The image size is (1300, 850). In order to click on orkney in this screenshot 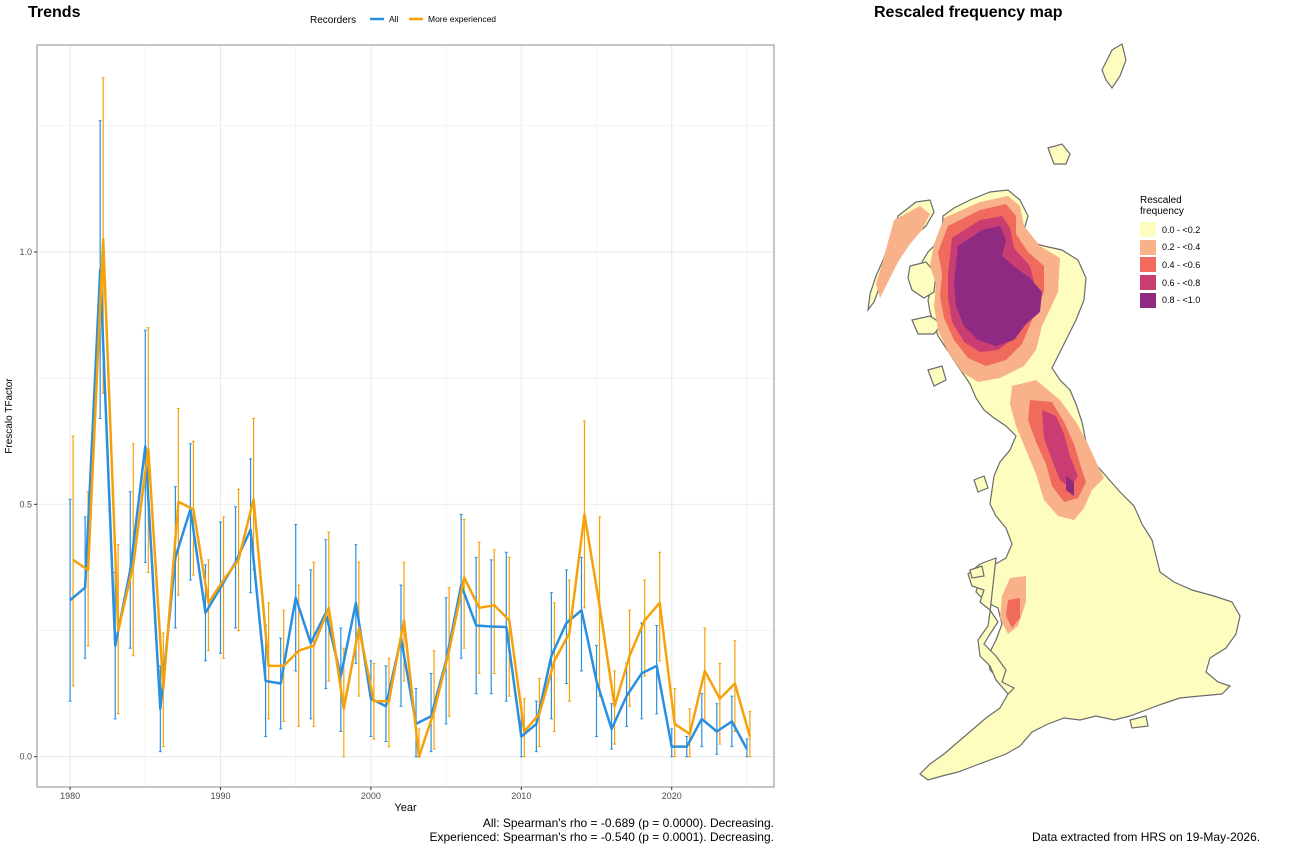, I will do `click(1059, 154)`.